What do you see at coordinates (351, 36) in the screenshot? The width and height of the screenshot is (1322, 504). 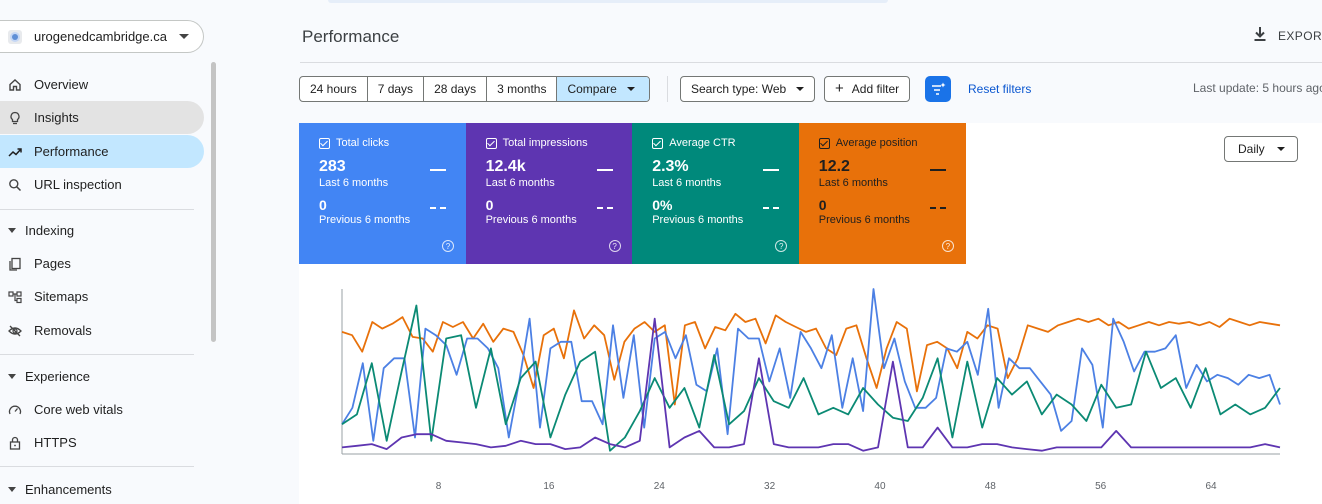 I see `page-title: Performance` at bounding box center [351, 36].